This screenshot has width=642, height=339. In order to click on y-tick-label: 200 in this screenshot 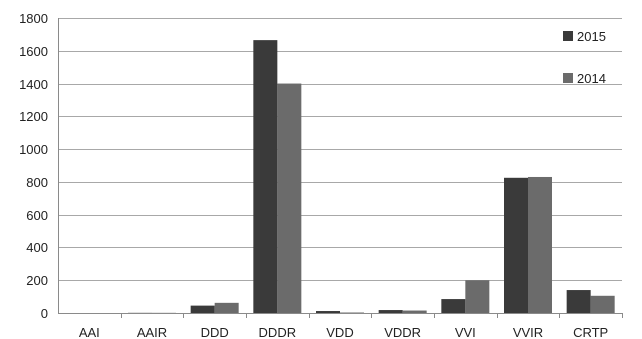, I will do `click(37, 280)`.